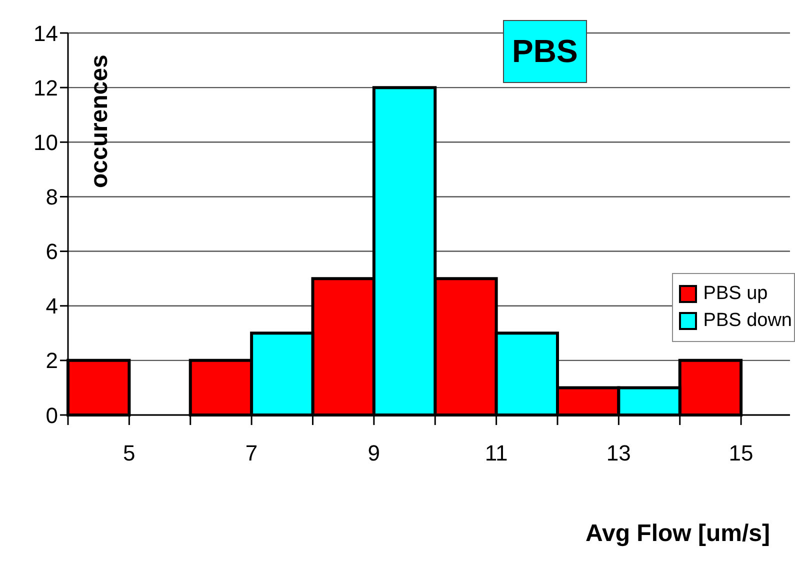 The height and width of the screenshot is (561, 795). I want to click on x-tick-label: 13, so click(618, 453).